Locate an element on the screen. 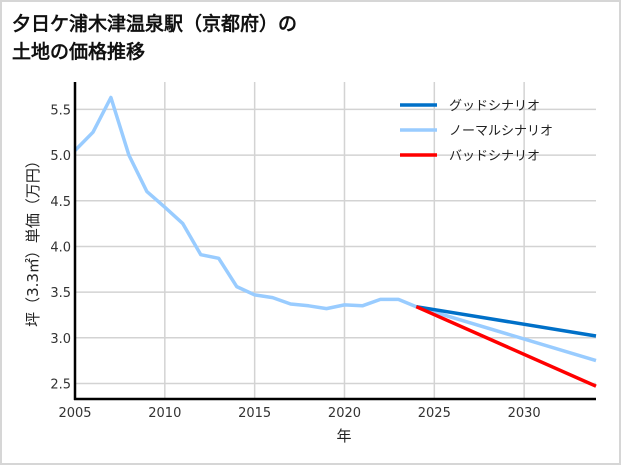 This screenshot has width=621, height=465. y-tick-label: 4.0 is located at coordinates (60, 247).